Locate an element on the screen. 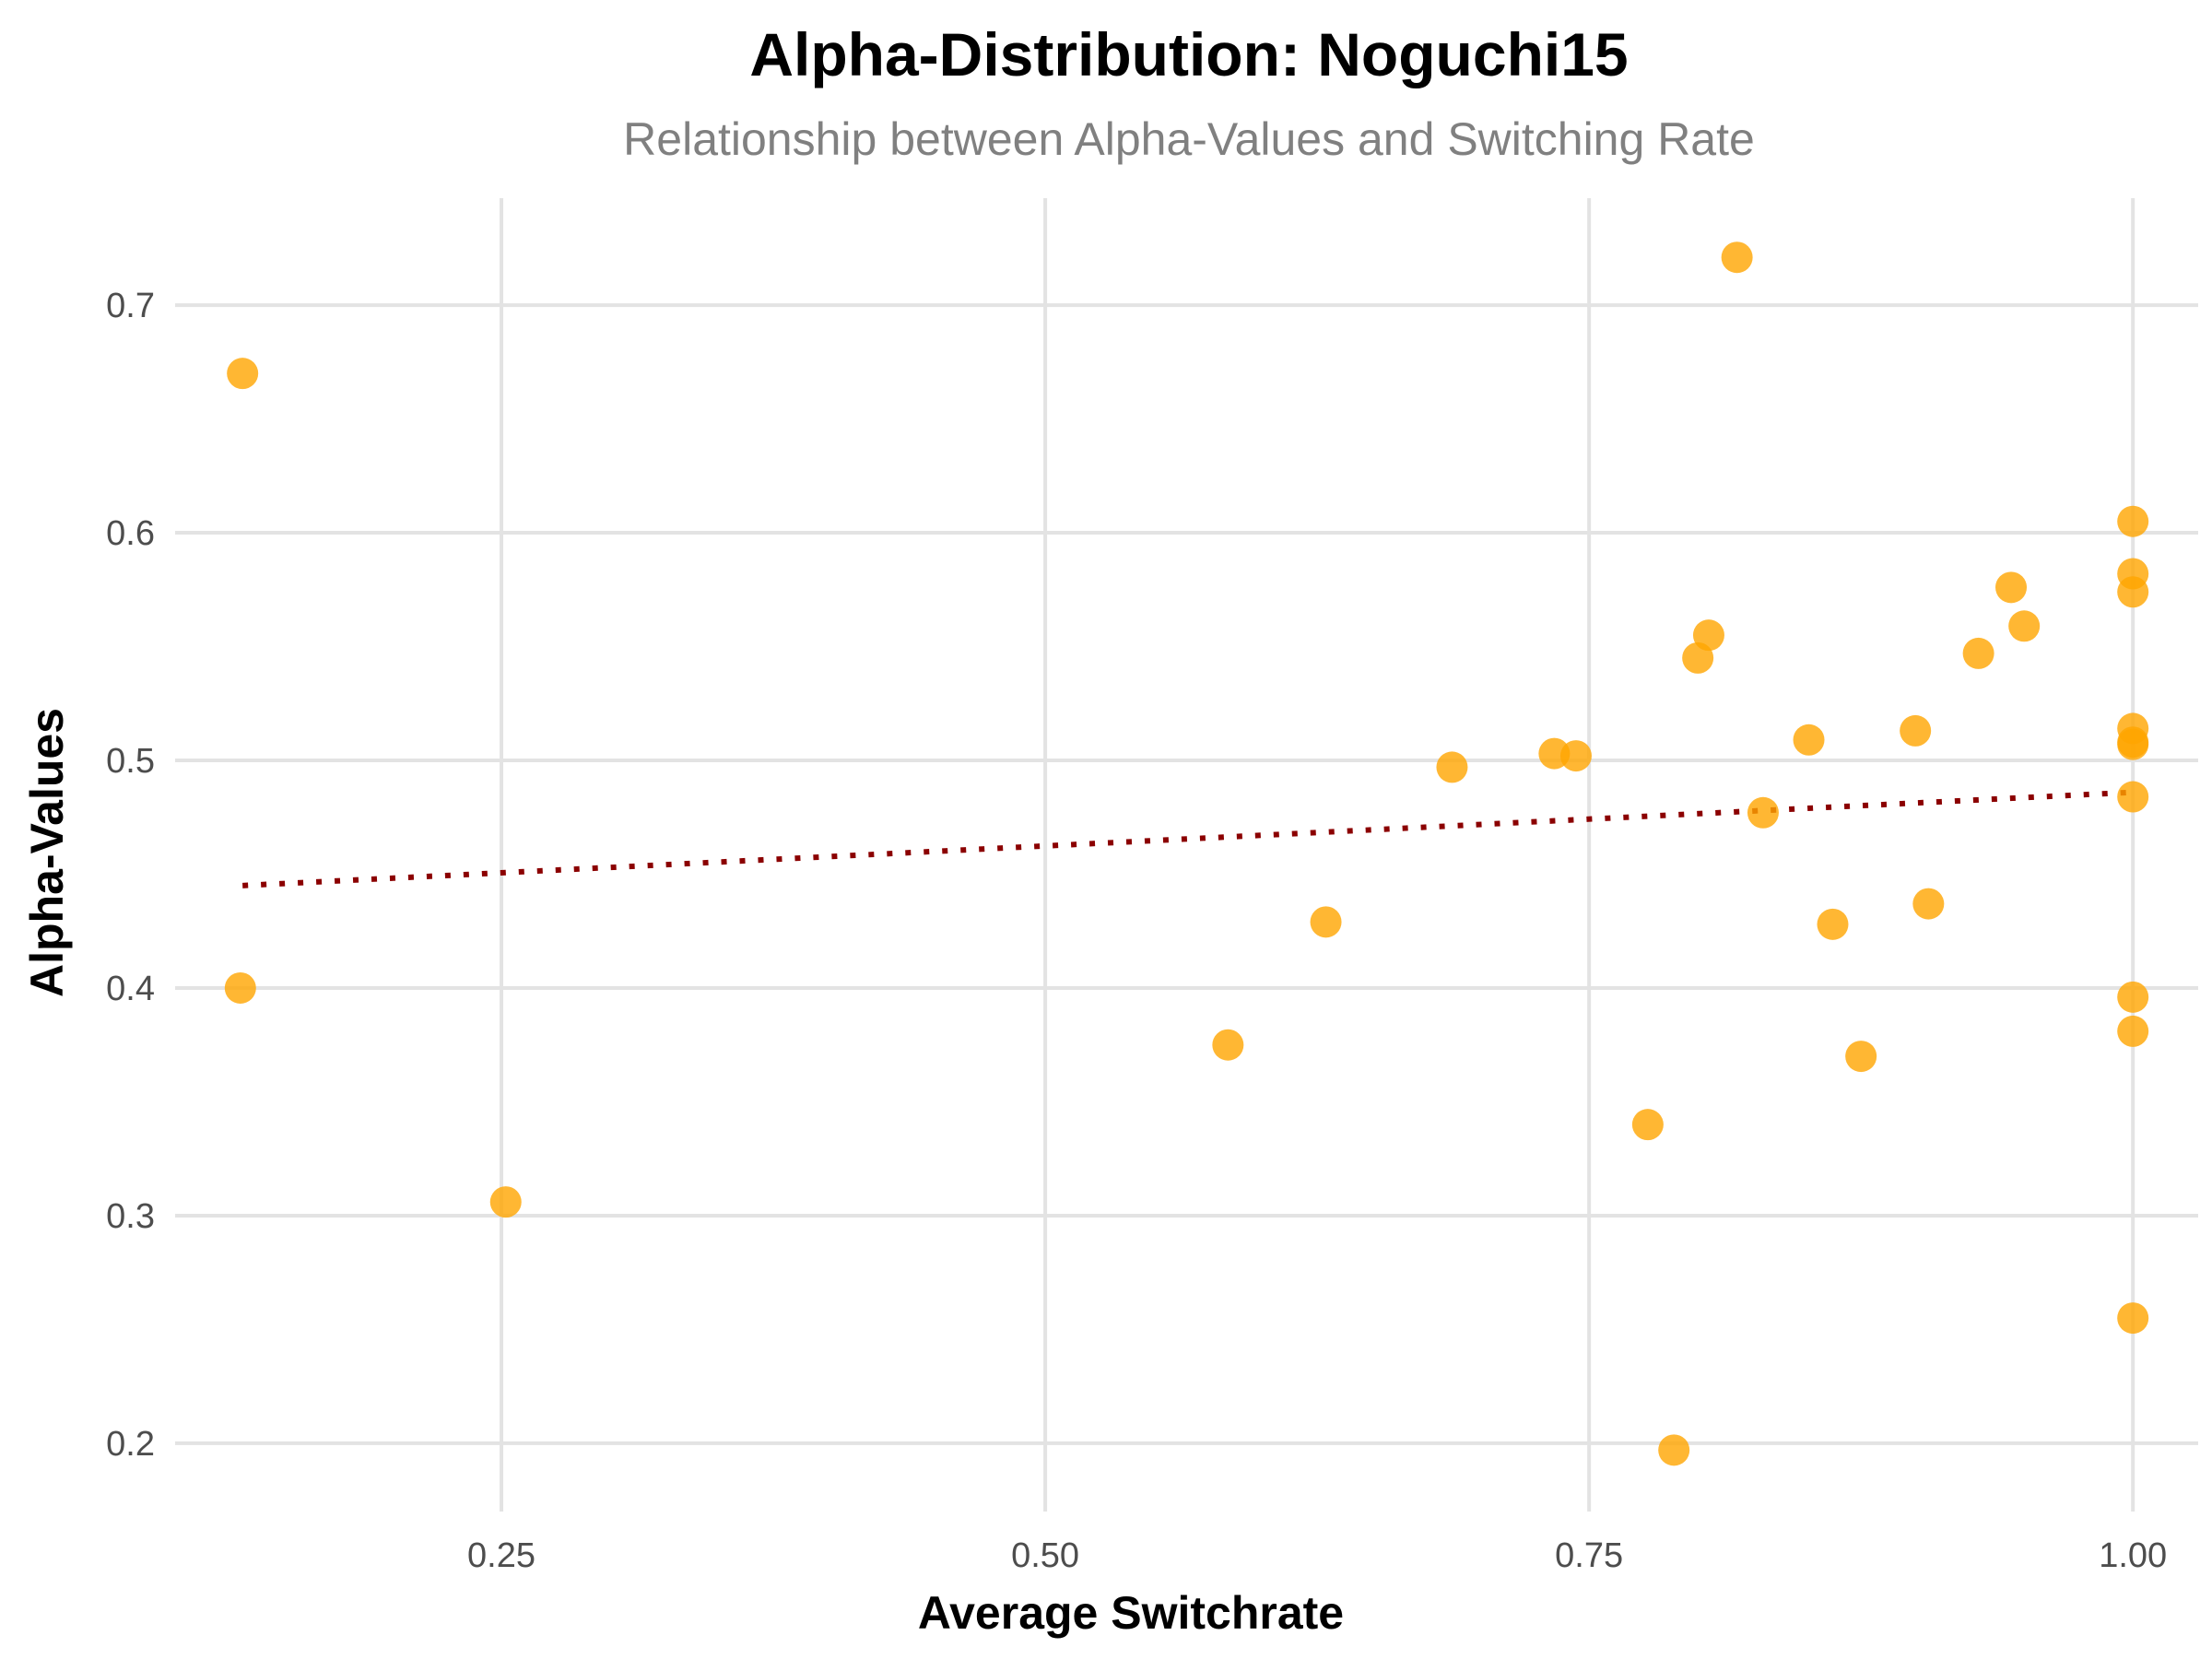 The width and height of the screenshot is (2212, 1659). y-tick-label: 0.4 is located at coordinates (130, 989).